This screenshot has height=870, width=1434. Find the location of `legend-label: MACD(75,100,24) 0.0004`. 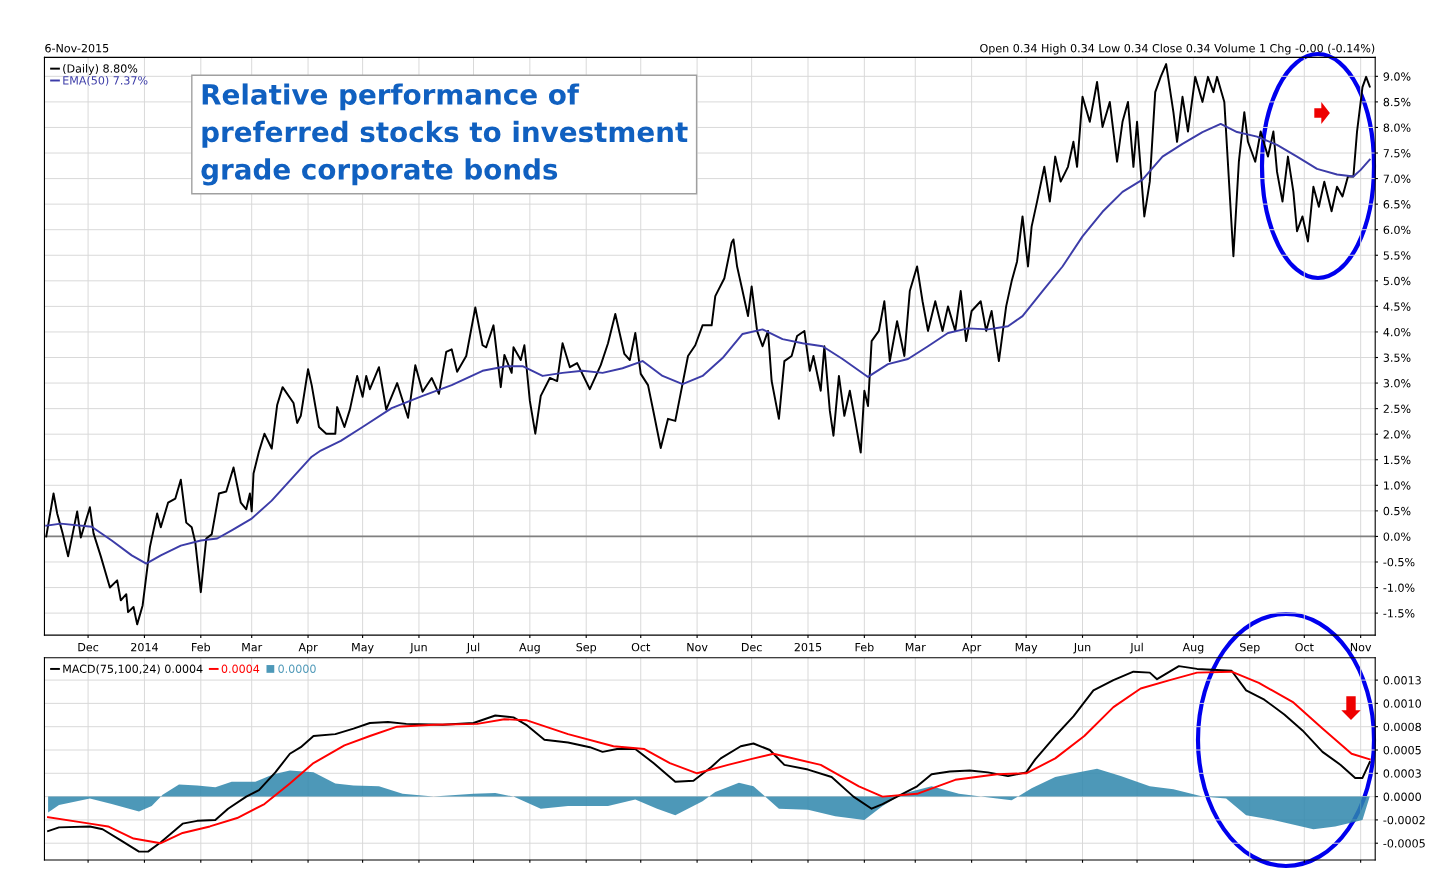

legend-label: MACD(75,100,24) 0.0004 is located at coordinates (133, 669).